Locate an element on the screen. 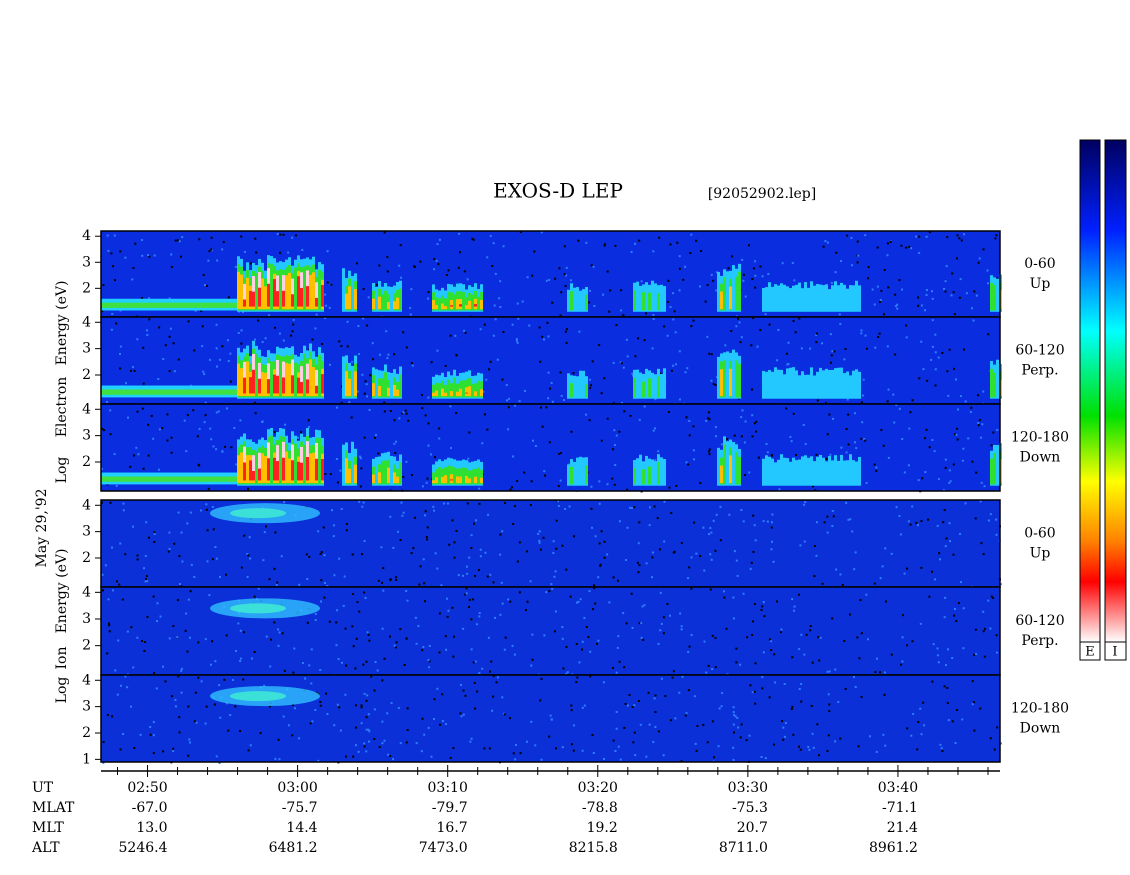 This screenshot has width=1130, height=875. y-axis-label: Energy (eV) is located at coordinates (62, 323).